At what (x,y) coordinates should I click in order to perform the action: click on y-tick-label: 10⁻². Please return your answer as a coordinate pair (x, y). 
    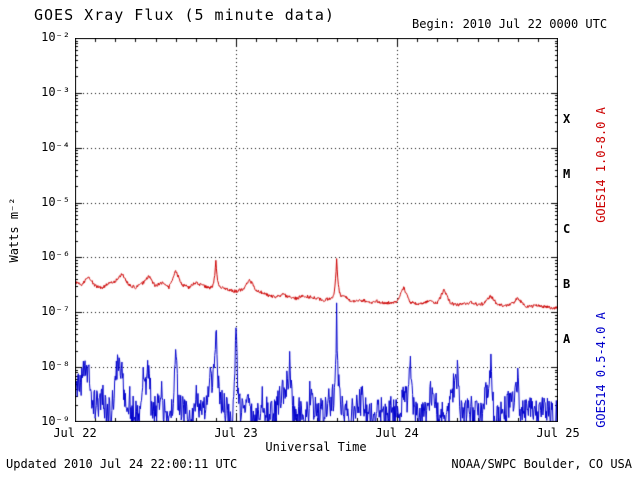
    Looking at the image, I should click on (55, 37).